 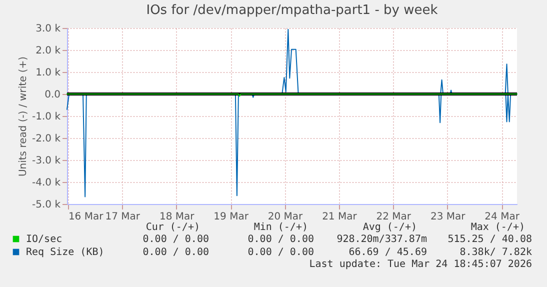 What do you see at coordinates (48, 73) in the screenshot?
I see `y-tick-label: 1.0 k` at bounding box center [48, 73].